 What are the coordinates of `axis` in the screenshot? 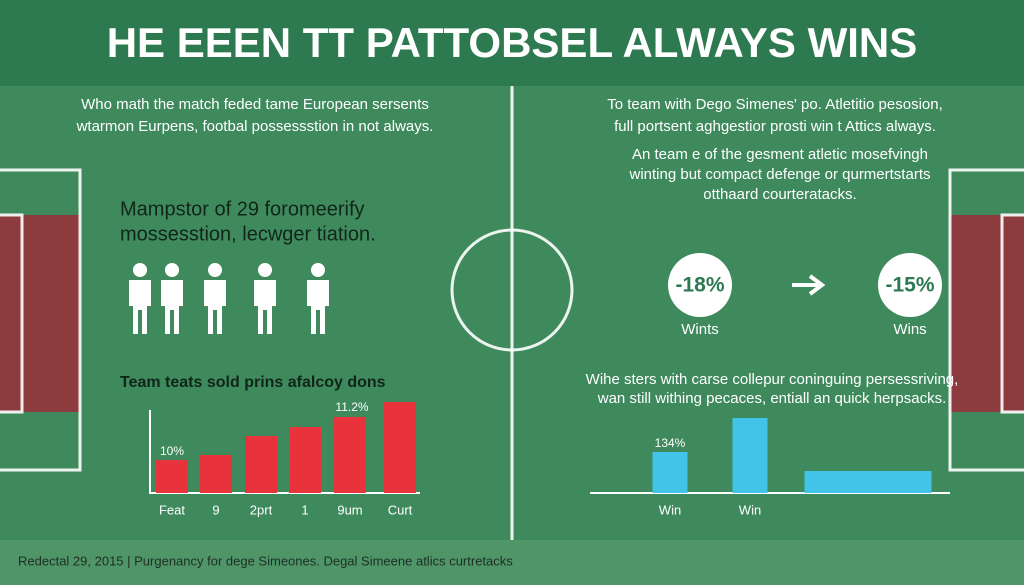 It's located at (284, 452).